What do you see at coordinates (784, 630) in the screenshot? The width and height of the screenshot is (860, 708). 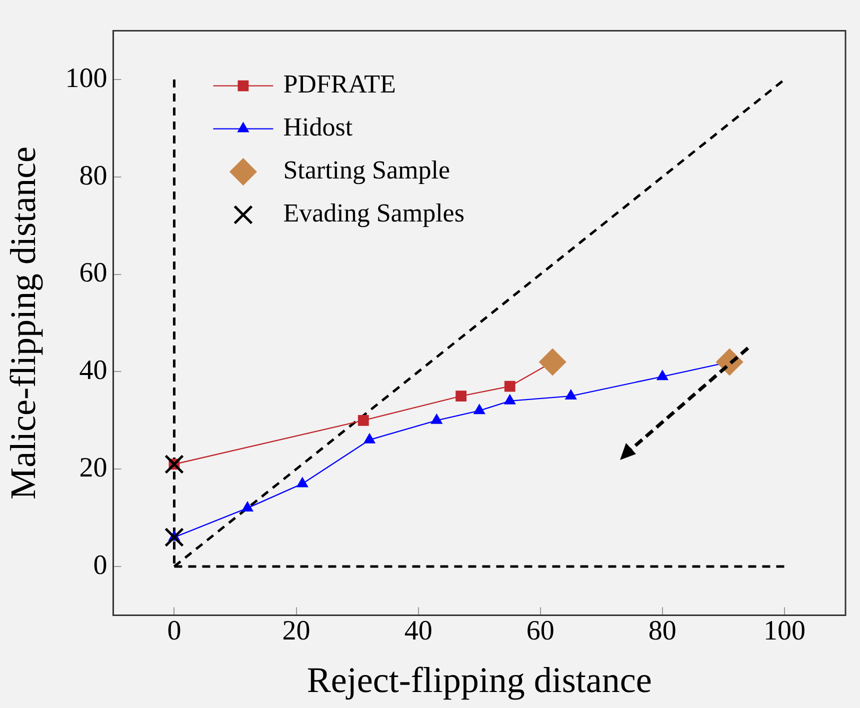 I see `x-tick-label: 100` at bounding box center [784, 630].